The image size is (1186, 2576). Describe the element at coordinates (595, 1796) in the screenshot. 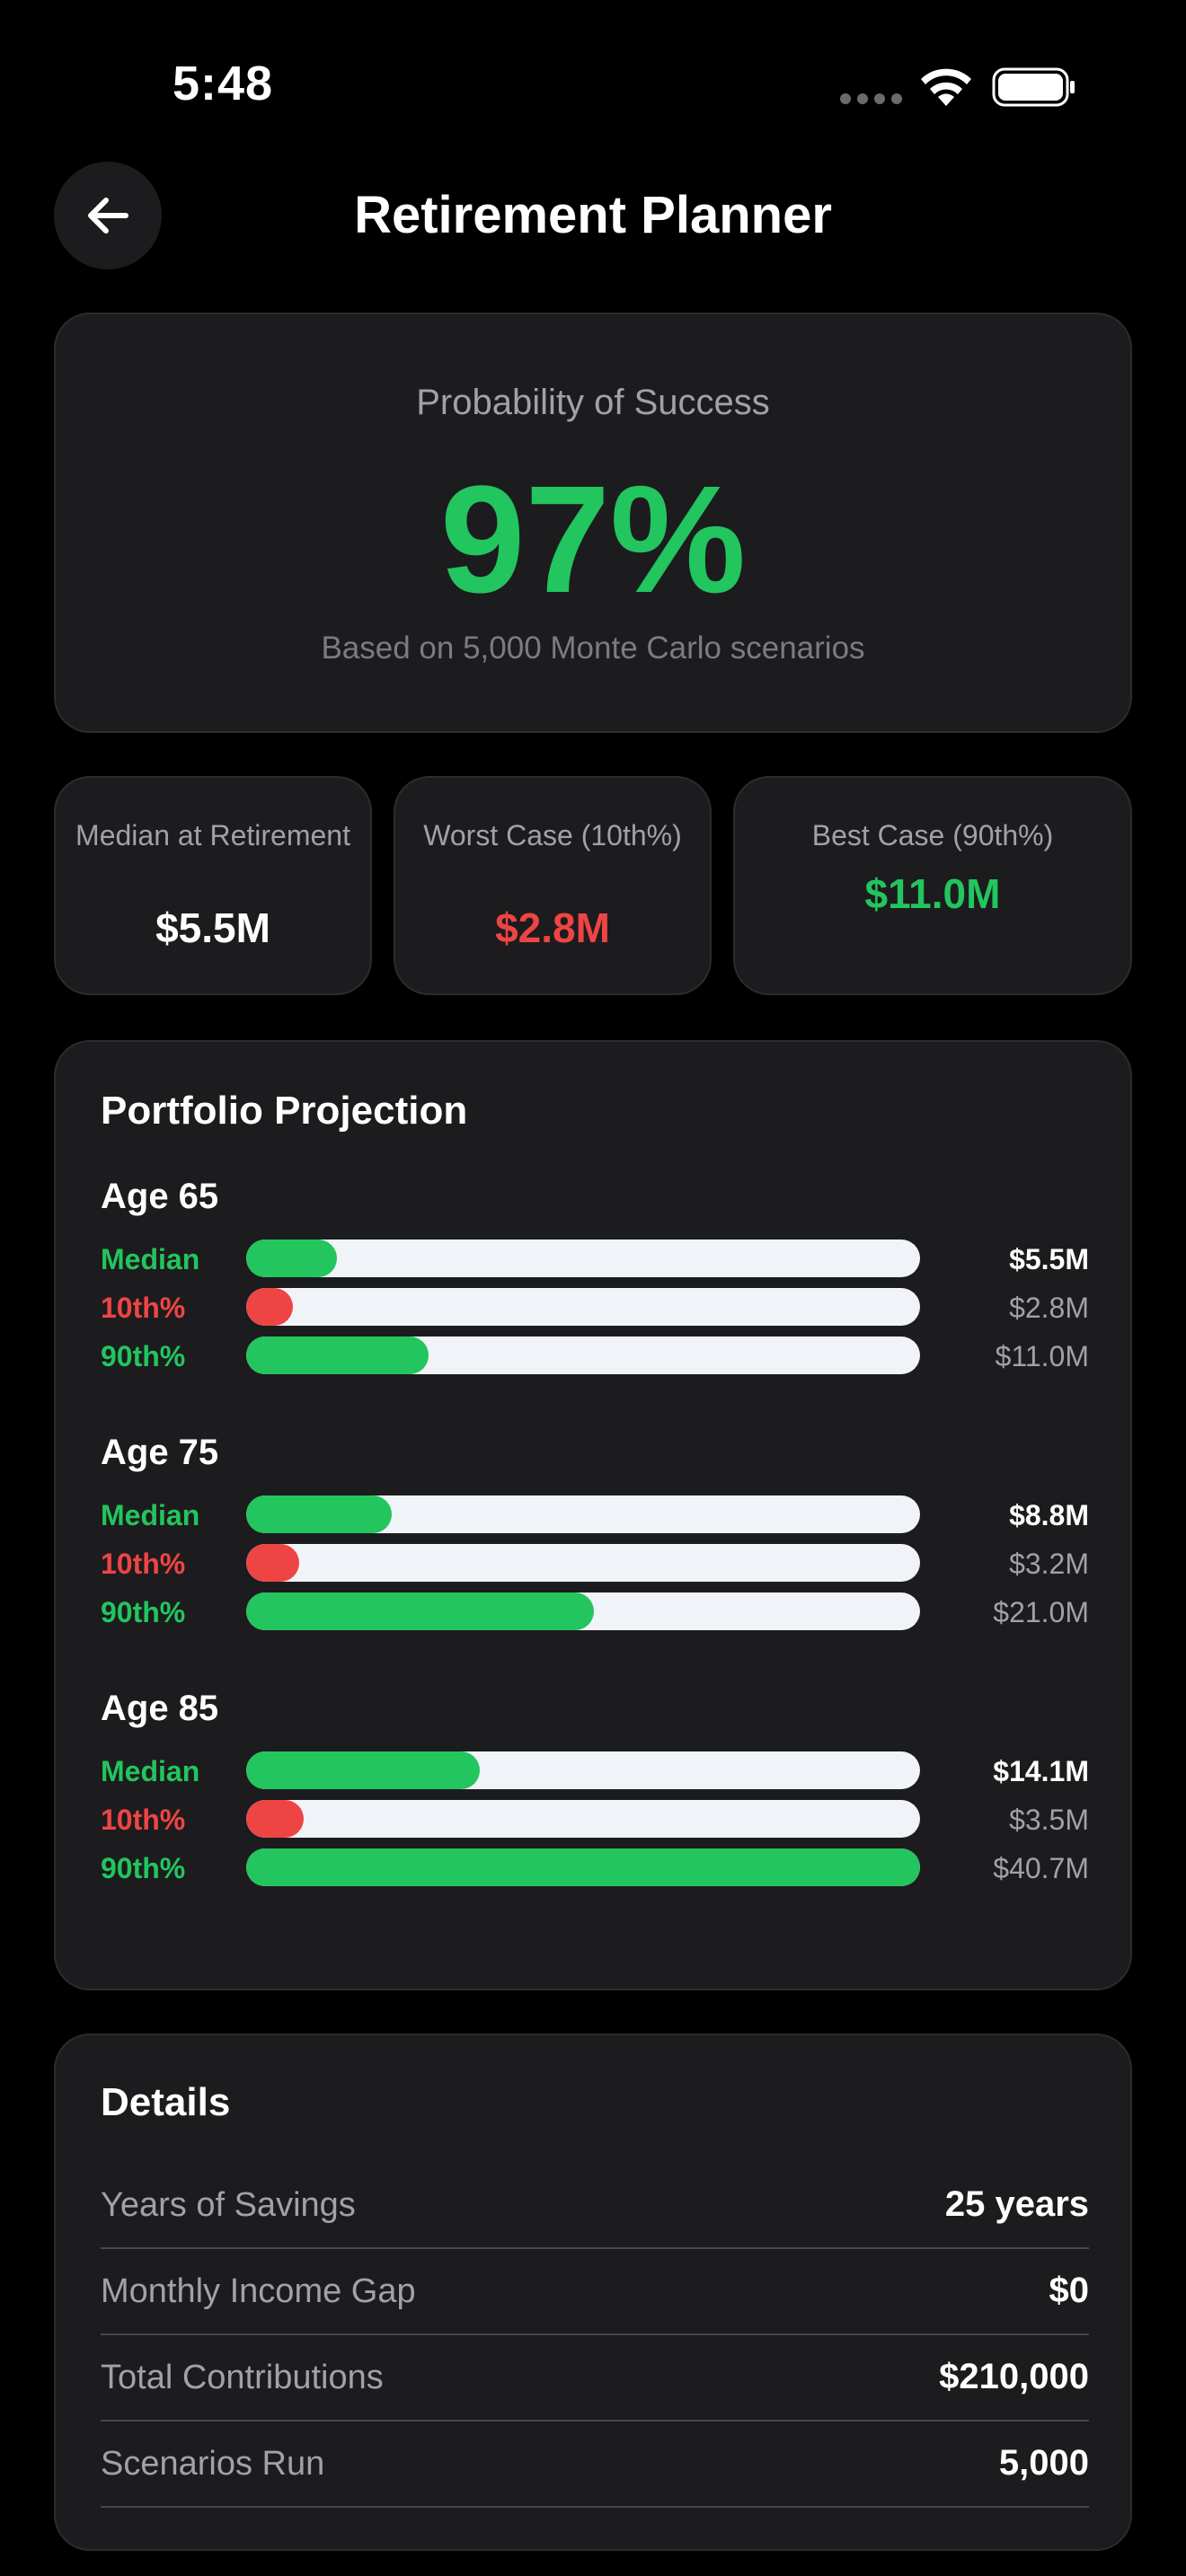

I see `age-group-age-85: Age 85 Median $14.1M 10th% $3.5M 90th% $40.7M` at that location.